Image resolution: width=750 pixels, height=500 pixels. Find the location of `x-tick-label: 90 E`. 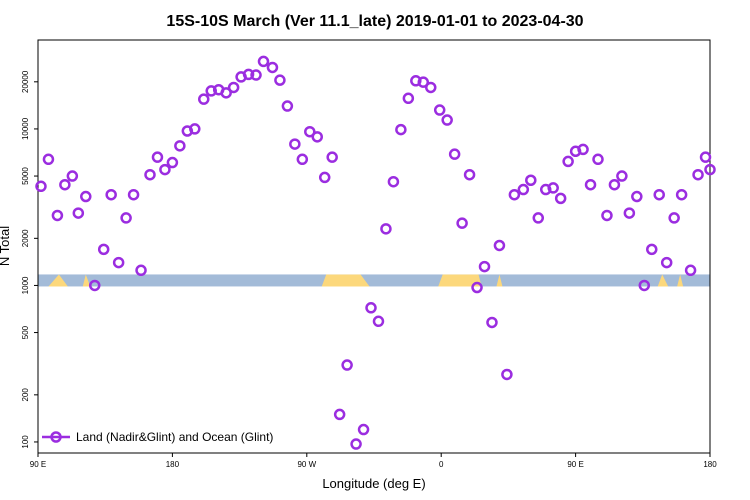

x-tick-label: 90 E is located at coordinates (575, 464).